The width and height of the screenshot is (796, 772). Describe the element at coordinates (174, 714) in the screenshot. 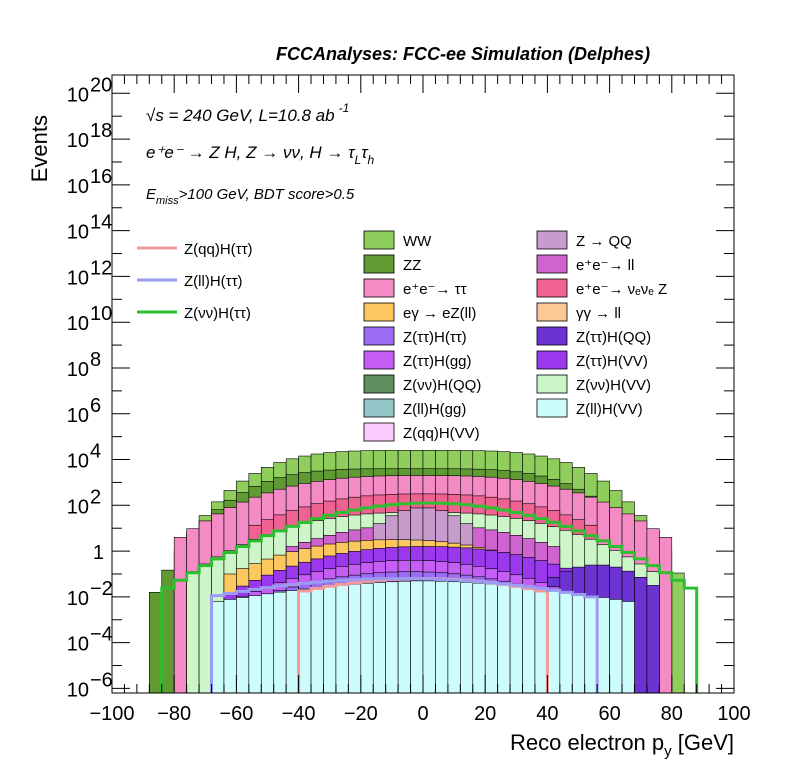

I see `x-tick-label: −80` at that location.